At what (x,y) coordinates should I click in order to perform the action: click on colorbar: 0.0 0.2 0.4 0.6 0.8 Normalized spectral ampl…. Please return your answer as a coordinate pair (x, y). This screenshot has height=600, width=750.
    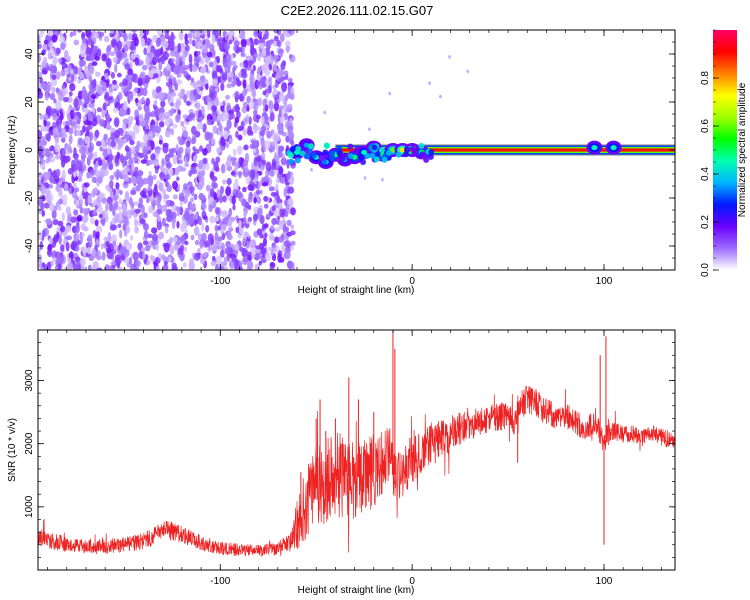
    Looking at the image, I should click on (724, 153).